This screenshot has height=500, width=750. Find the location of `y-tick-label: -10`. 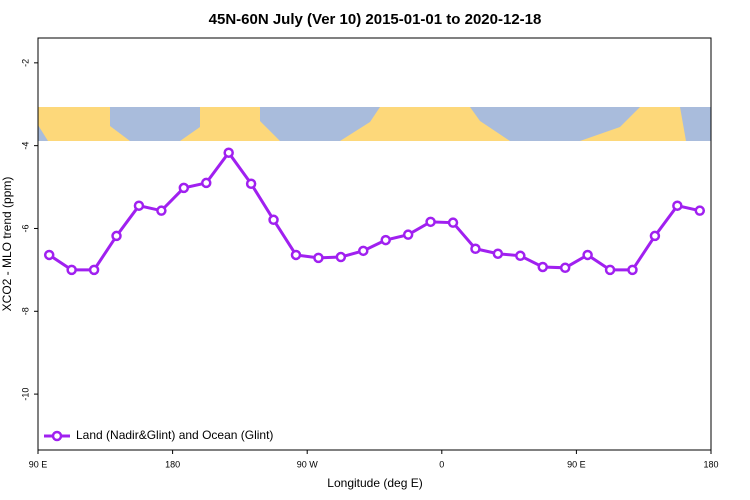

y-tick-label: -10 is located at coordinates (25, 394).